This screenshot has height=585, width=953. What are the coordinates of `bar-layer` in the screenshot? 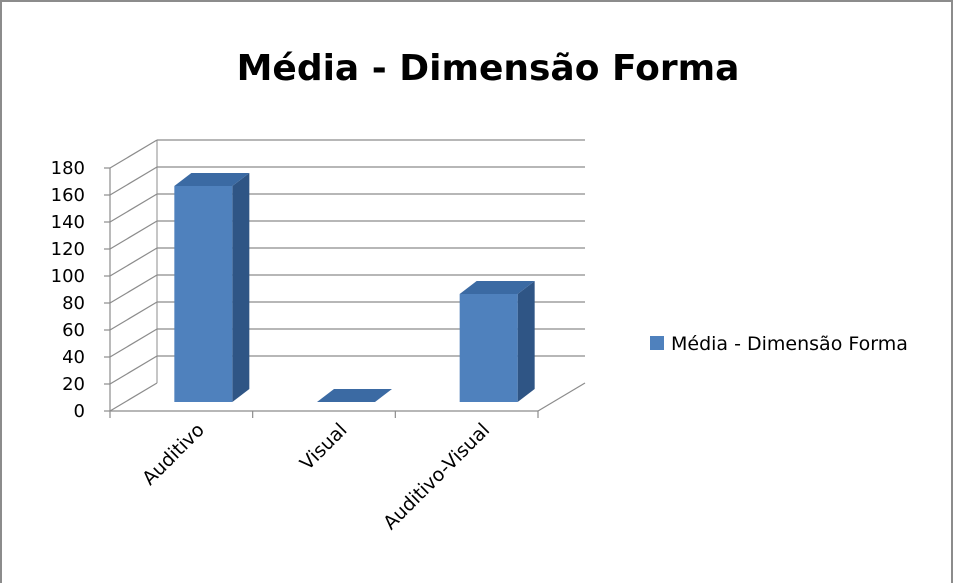 It's located at (354, 287).